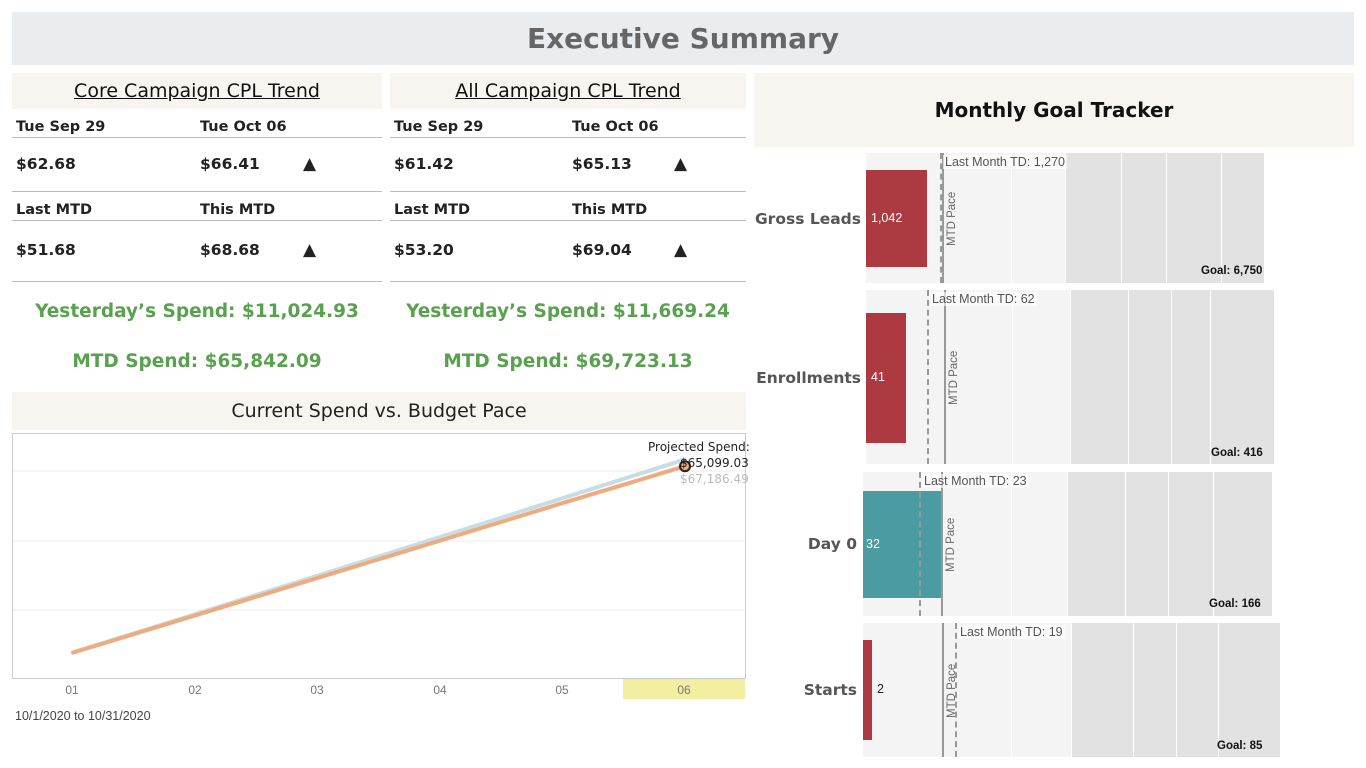 This screenshot has width=1366, height=768. I want to click on core-cpl-title: Core Campaign CPL Trend, so click(197, 91).